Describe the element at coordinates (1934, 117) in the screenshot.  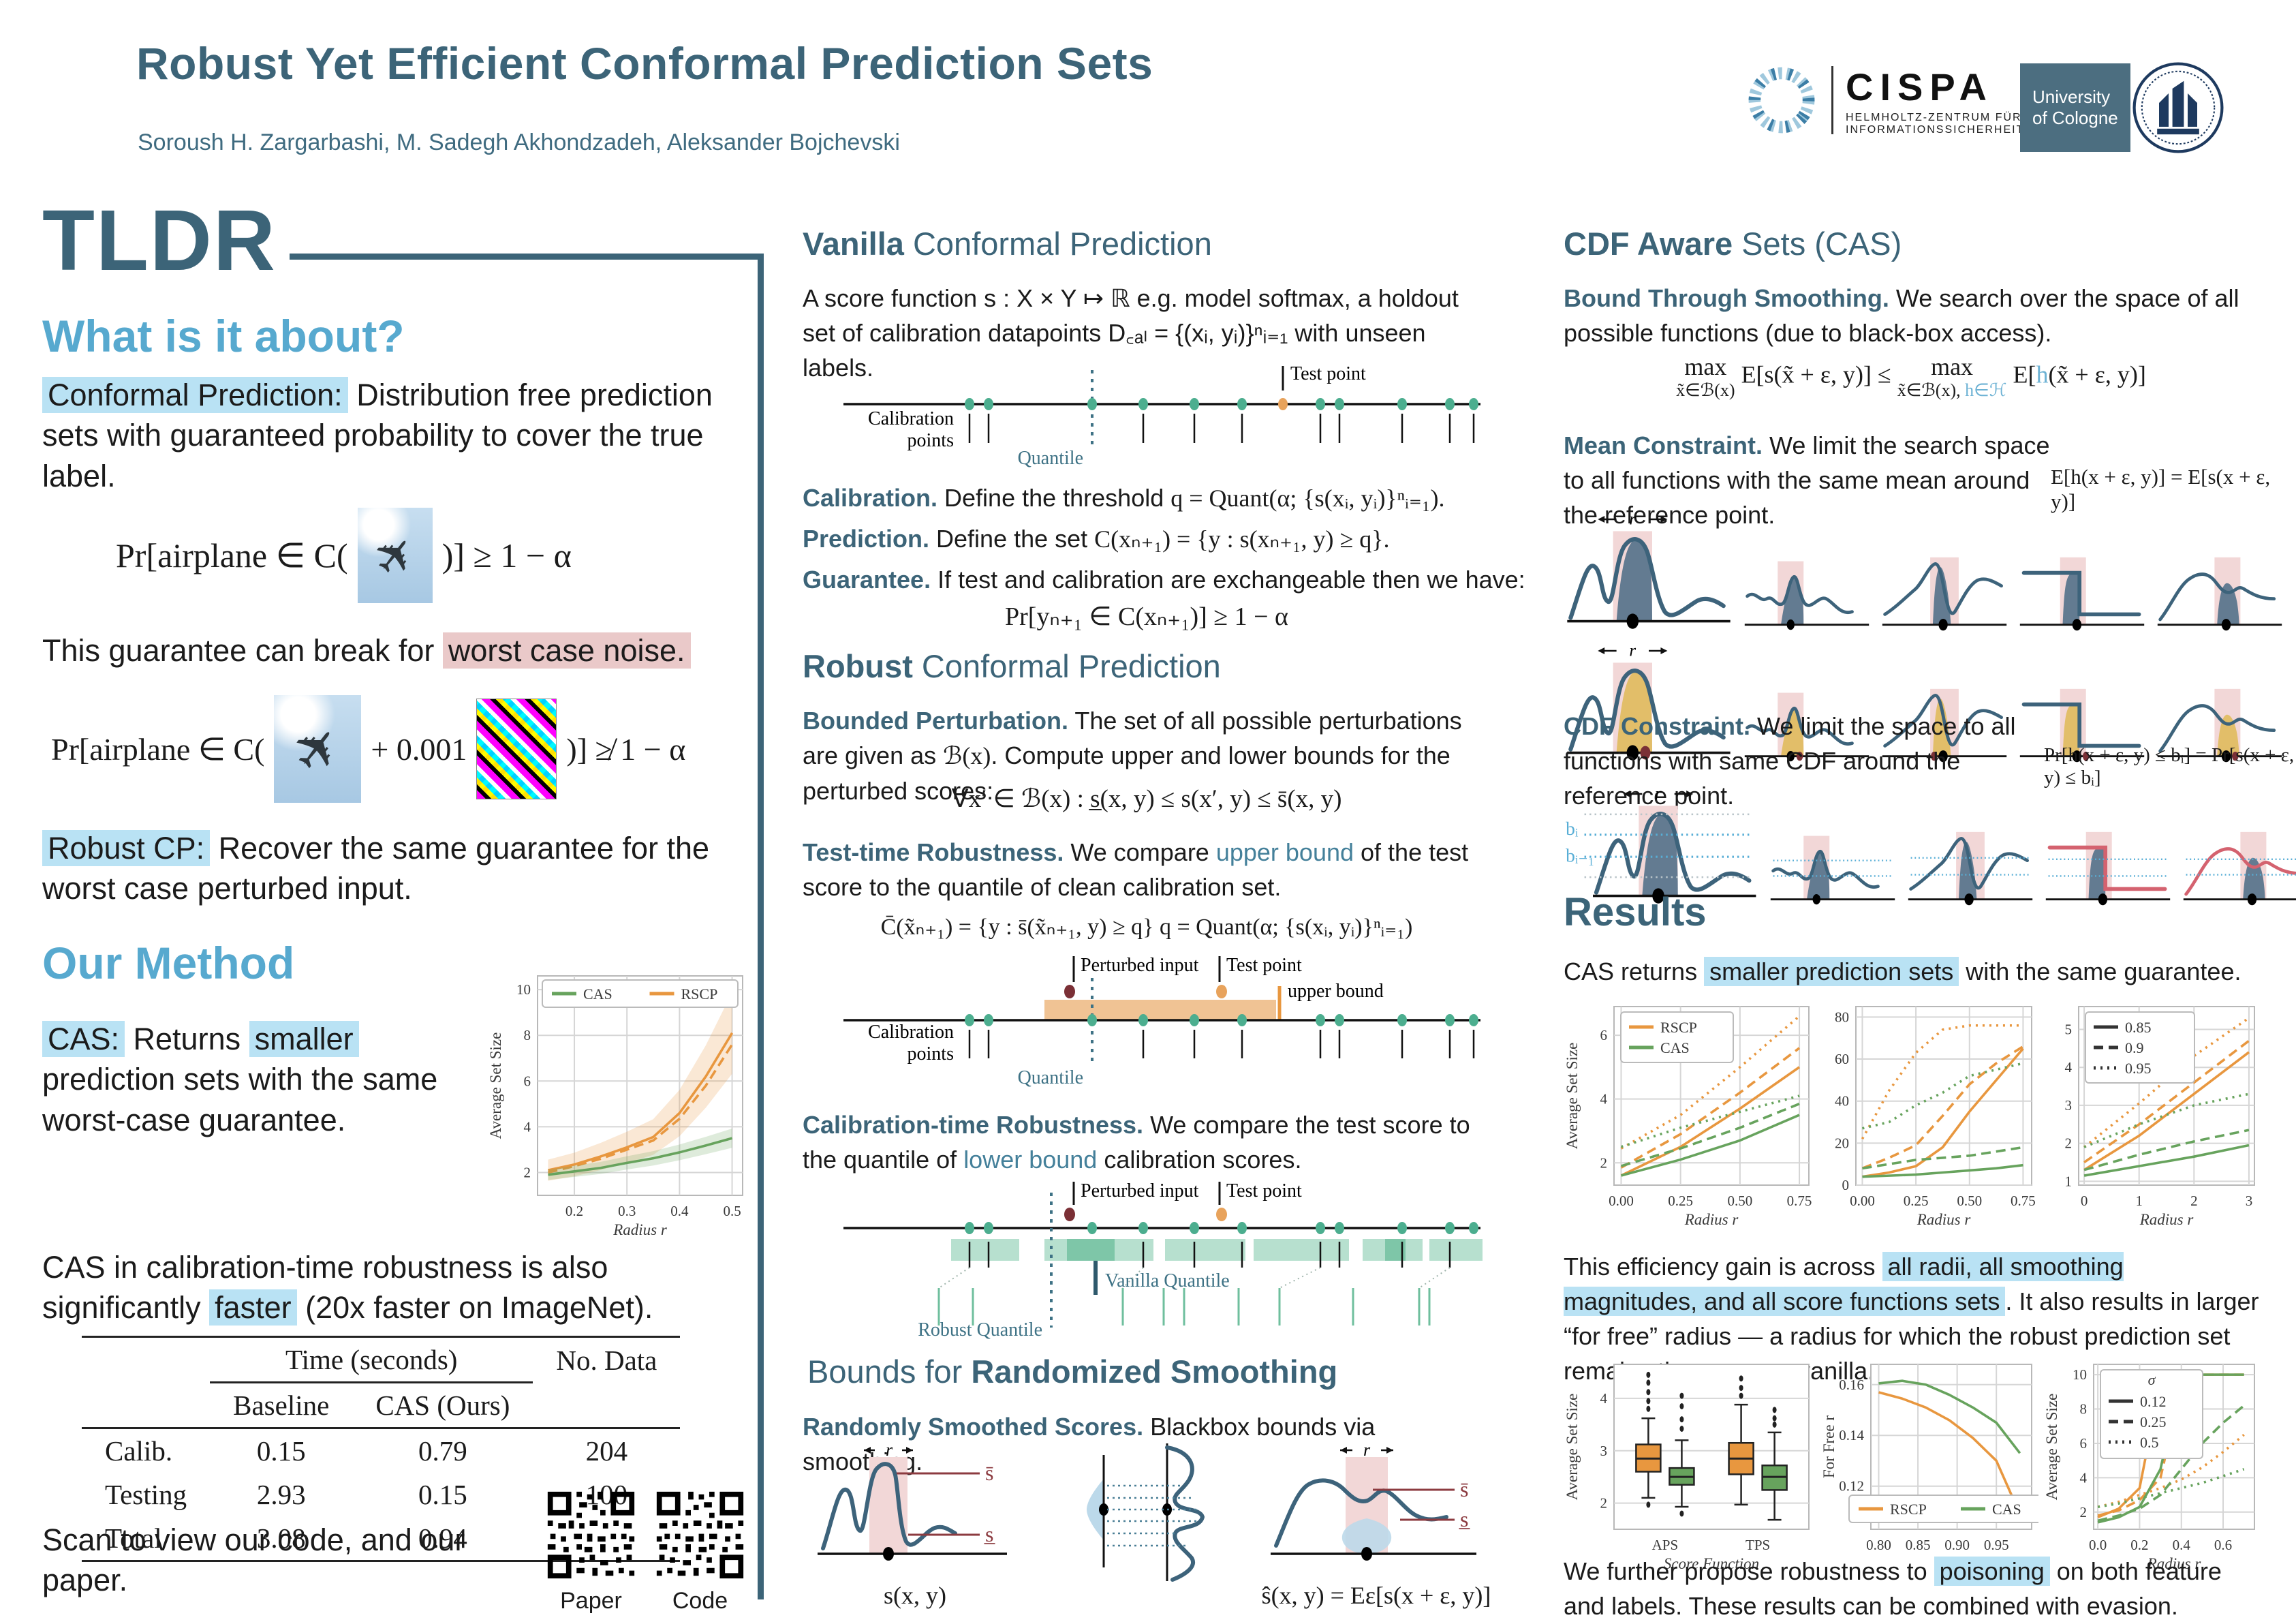
I see `cispa-sub1: HELMHOLTZ-ZENTRUM FÜR` at that location.